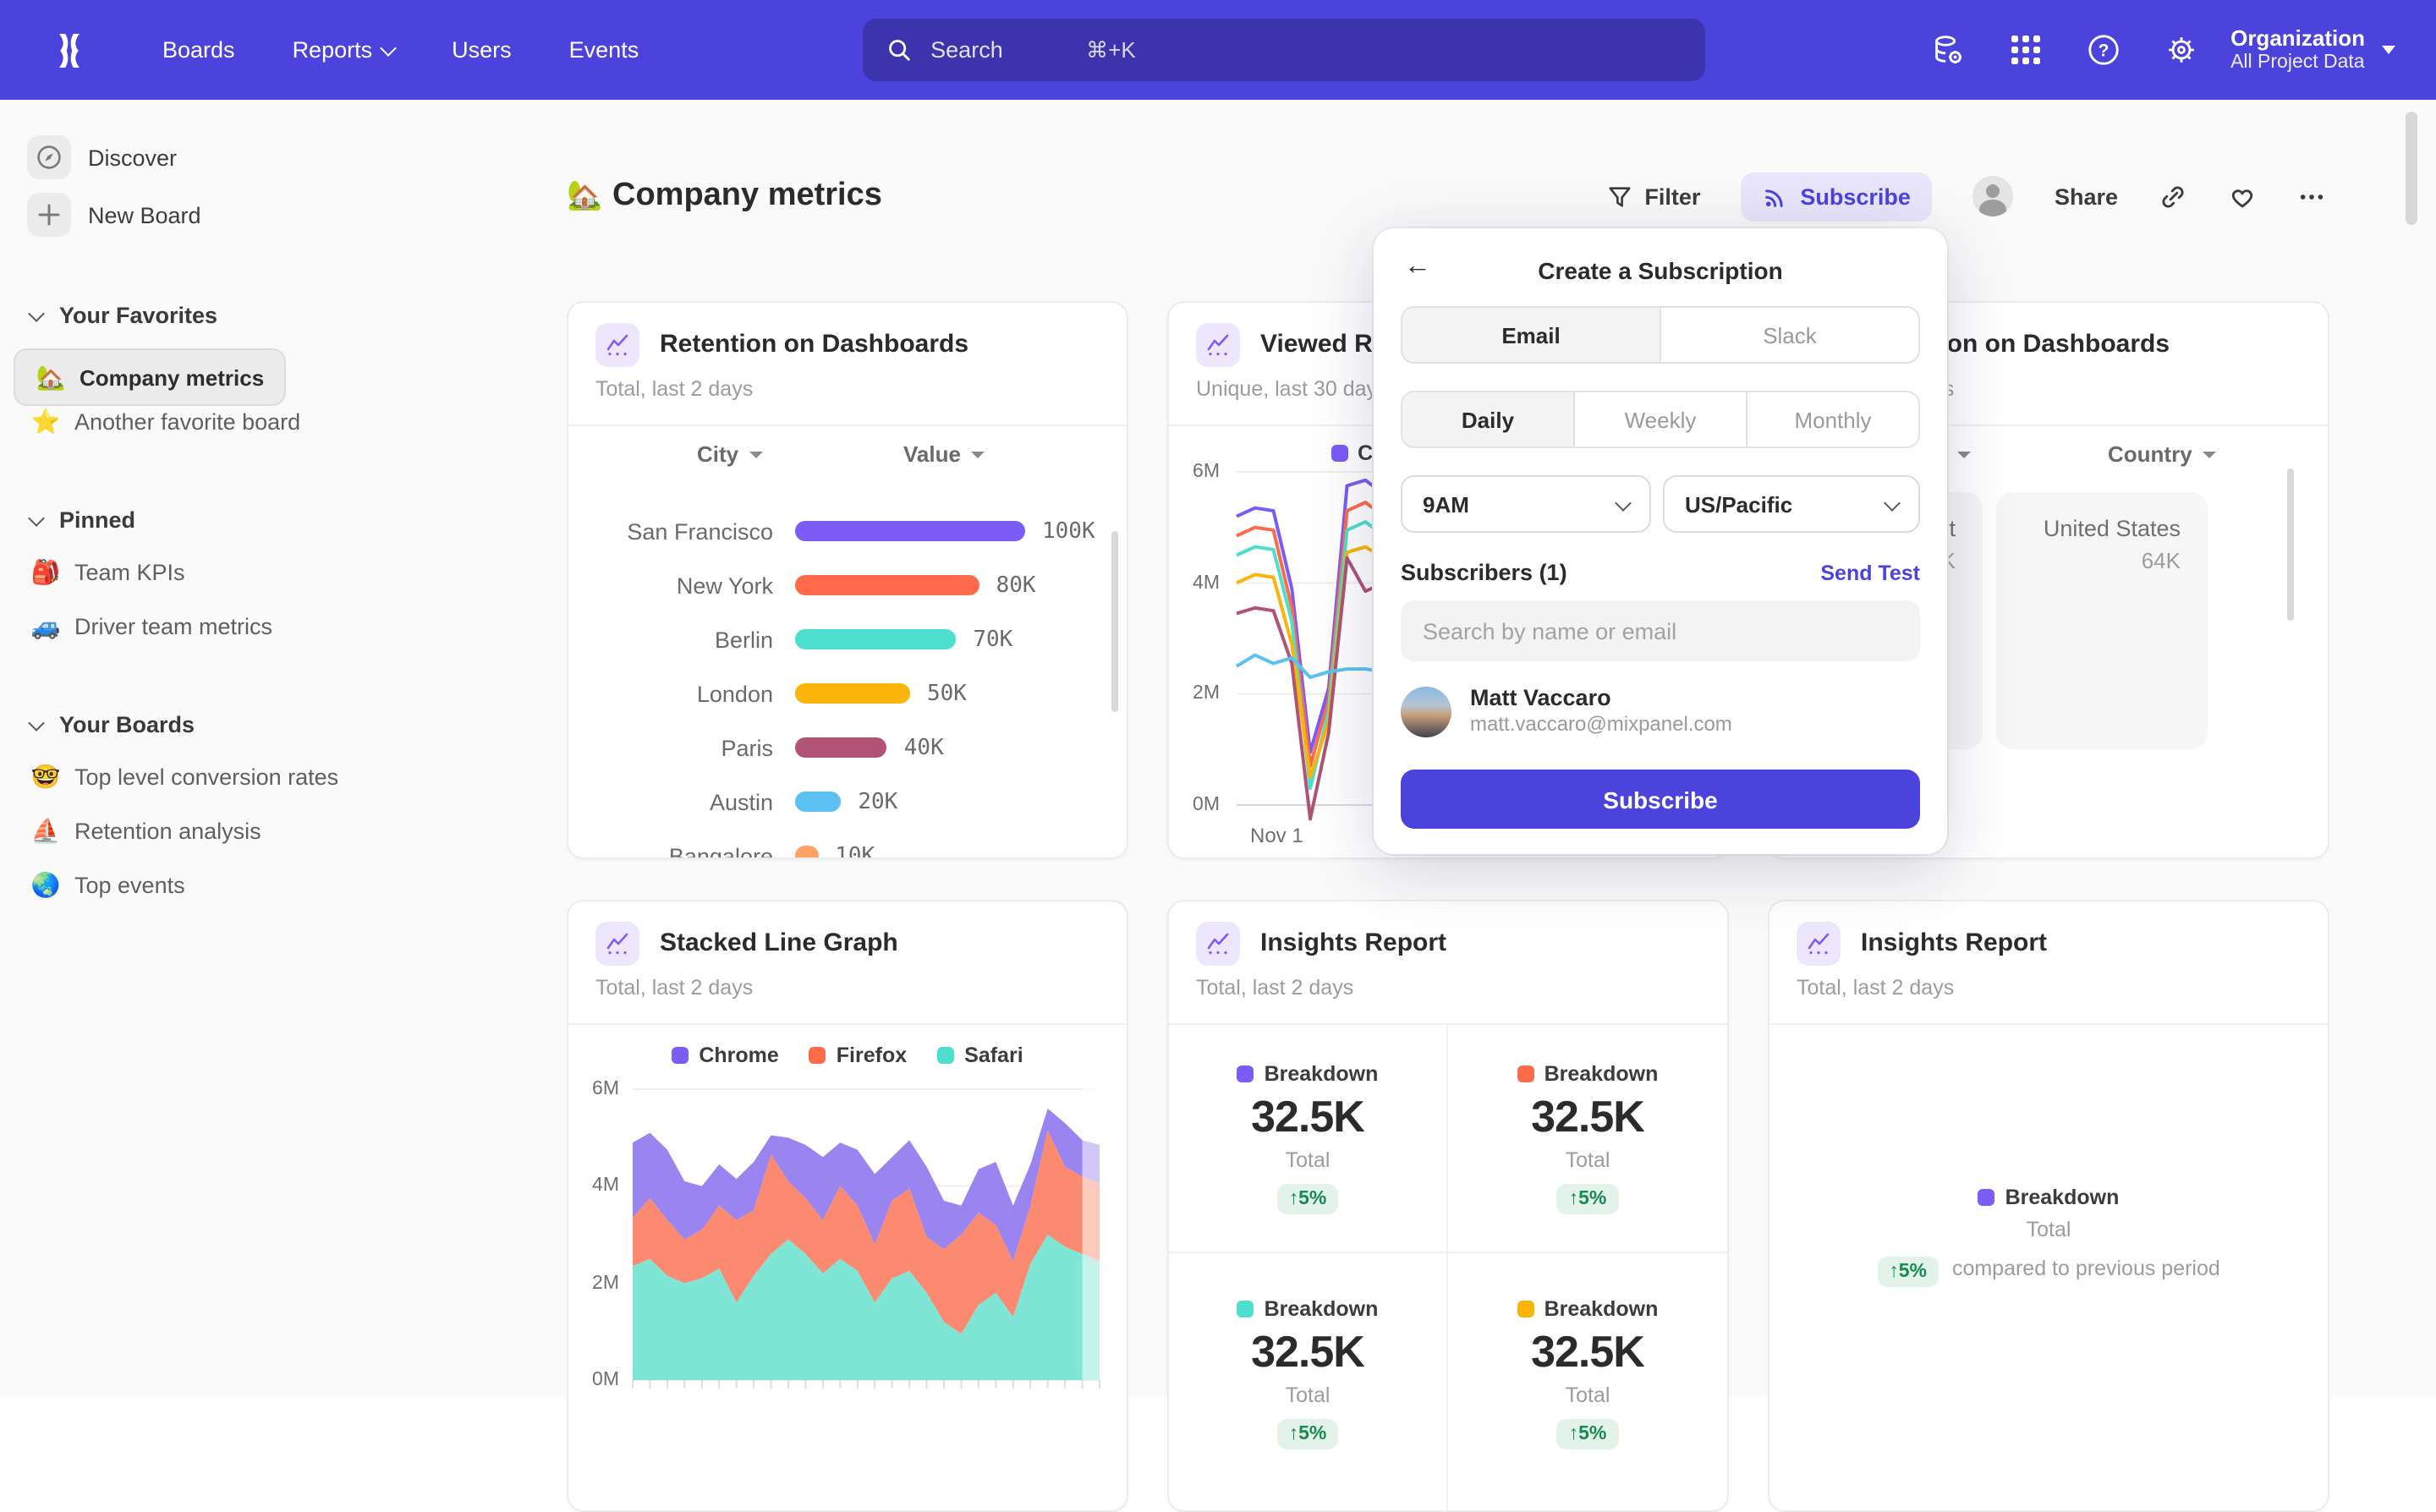  I want to click on tab-slack: Slack, so click(1790, 335).